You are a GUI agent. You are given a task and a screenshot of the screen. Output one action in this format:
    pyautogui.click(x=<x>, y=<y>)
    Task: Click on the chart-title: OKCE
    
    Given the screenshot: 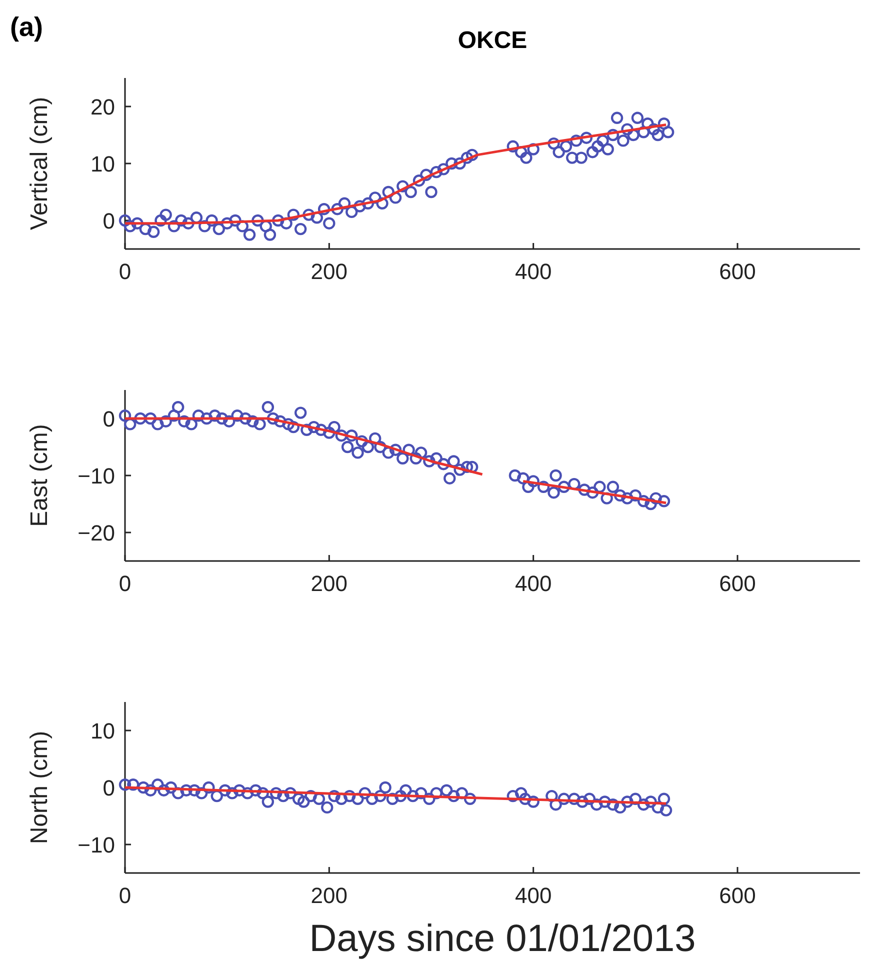 What is the action you would take?
    pyautogui.click(x=493, y=40)
    